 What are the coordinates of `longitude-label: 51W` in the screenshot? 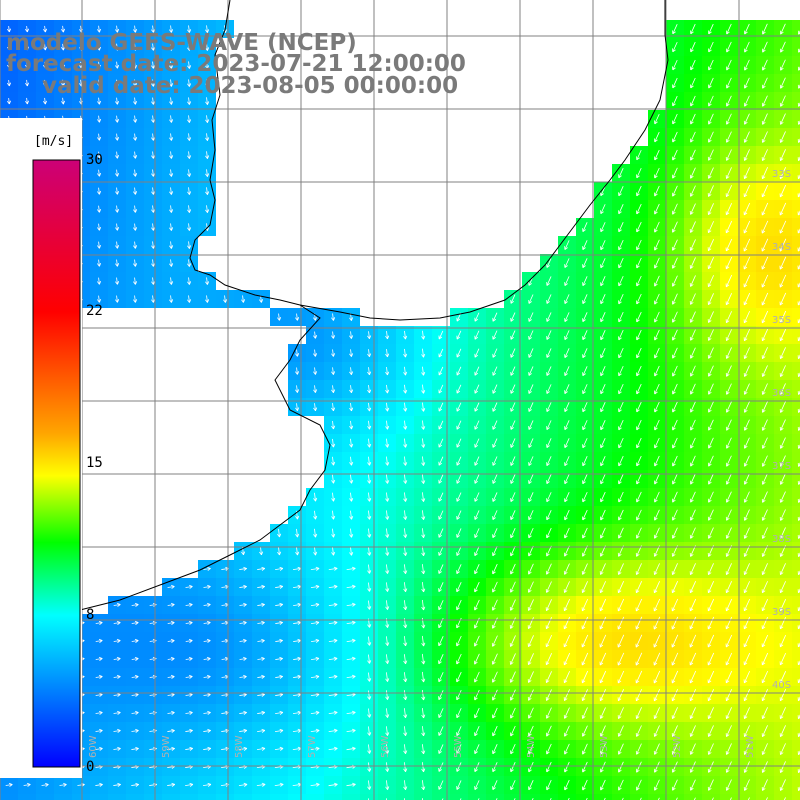 It's located at (750, 746).